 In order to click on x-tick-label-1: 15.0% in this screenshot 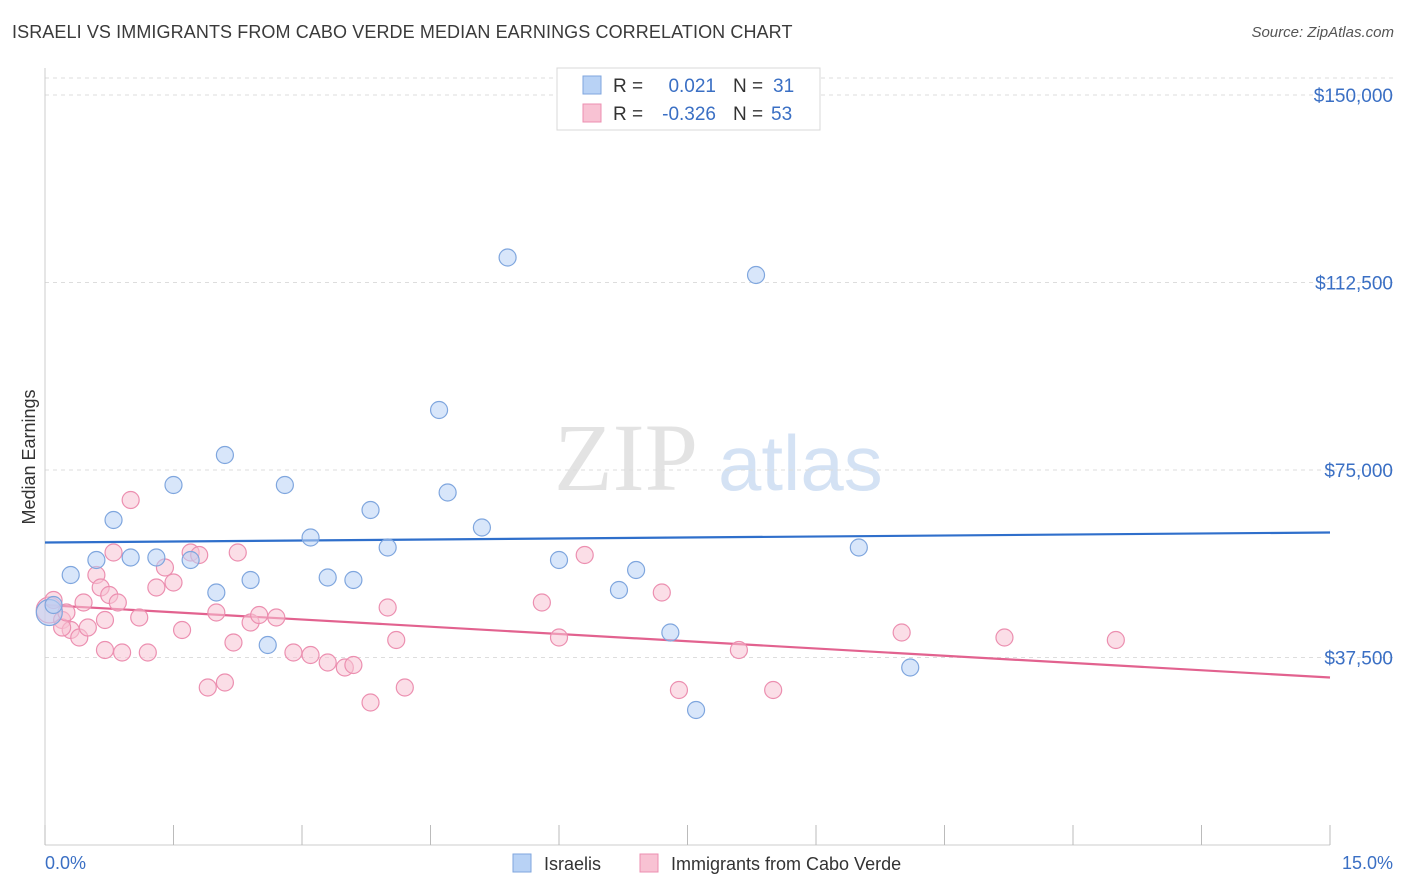, I will do `click(1367, 863)`.